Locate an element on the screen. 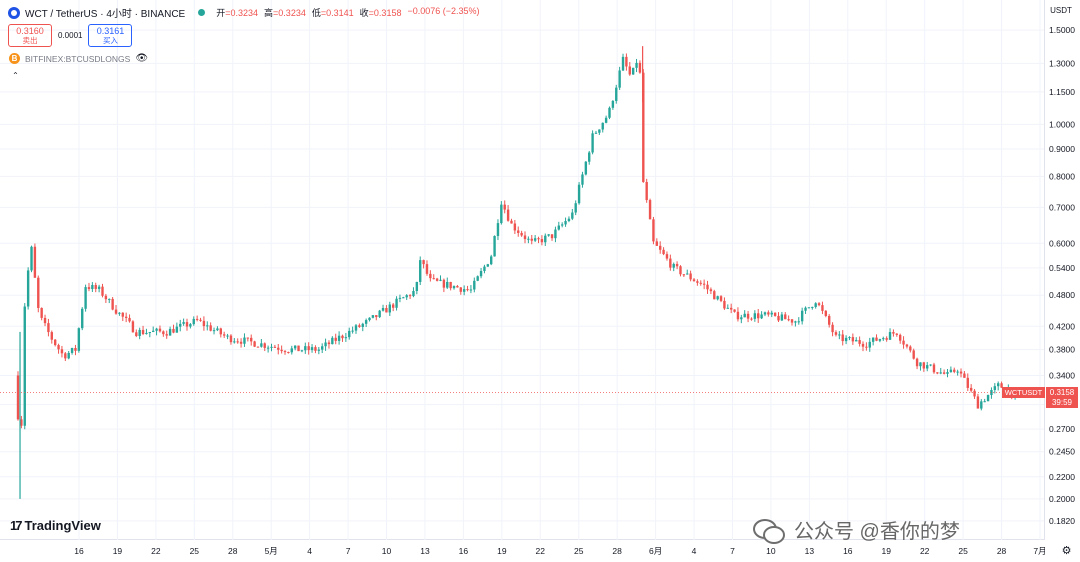 This screenshot has height=562, width=1080. tradingview-logo: 17 TradingView is located at coordinates (55, 525).